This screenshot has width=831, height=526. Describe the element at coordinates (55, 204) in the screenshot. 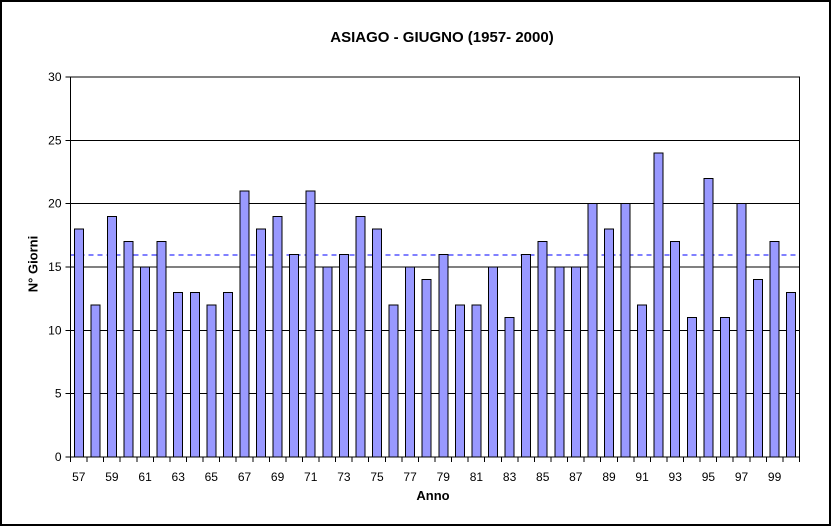

I see `y-tick-label: 20` at that location.